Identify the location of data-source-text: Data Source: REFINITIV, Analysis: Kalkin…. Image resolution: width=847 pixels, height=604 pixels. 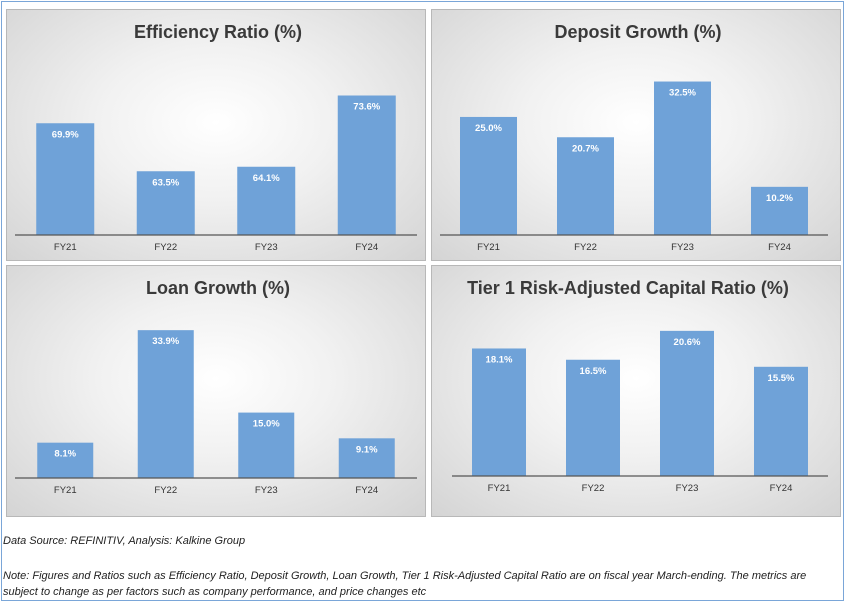
(124, 541).